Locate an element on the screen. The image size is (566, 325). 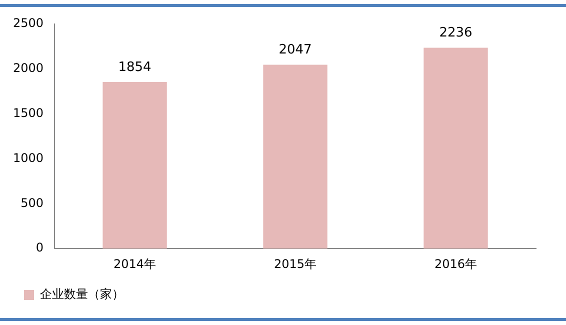
y-tick-label: 2500 is located at coordinates (28, 23).